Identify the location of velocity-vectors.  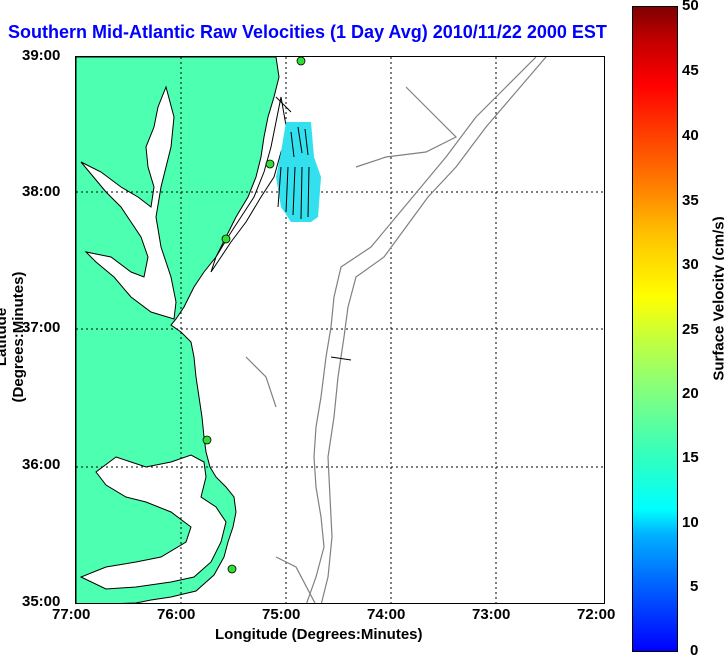
(313, 228).